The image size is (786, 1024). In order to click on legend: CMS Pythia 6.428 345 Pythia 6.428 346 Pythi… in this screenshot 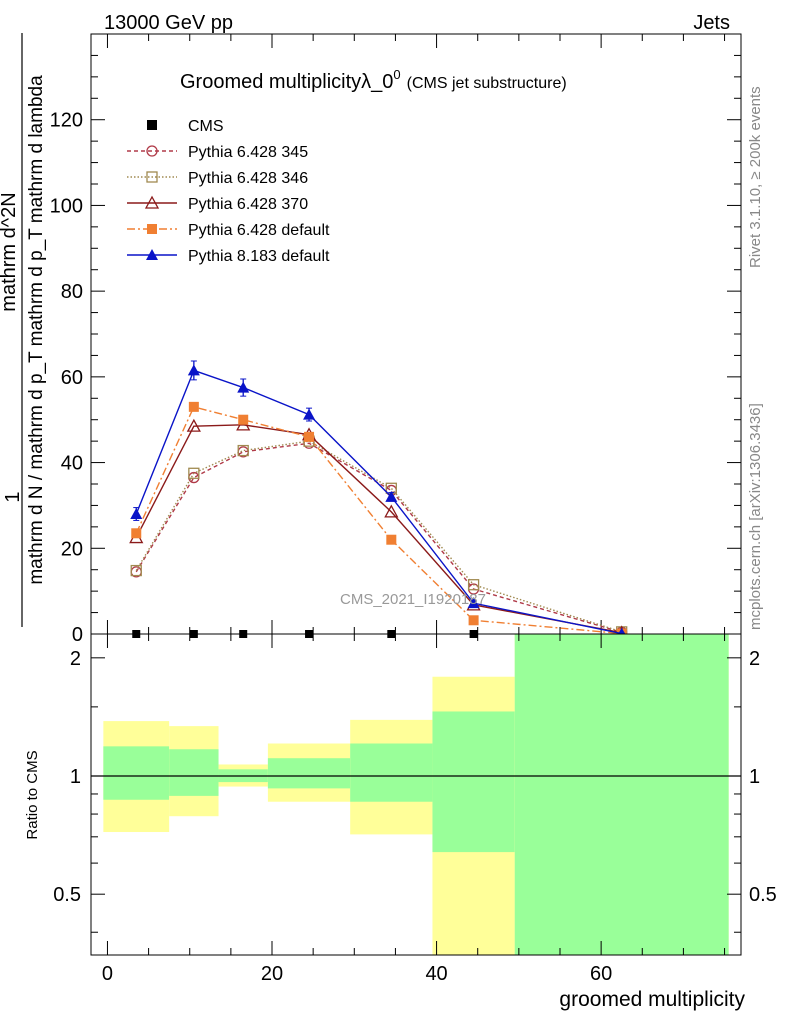, I will do `click(228, 191)`.